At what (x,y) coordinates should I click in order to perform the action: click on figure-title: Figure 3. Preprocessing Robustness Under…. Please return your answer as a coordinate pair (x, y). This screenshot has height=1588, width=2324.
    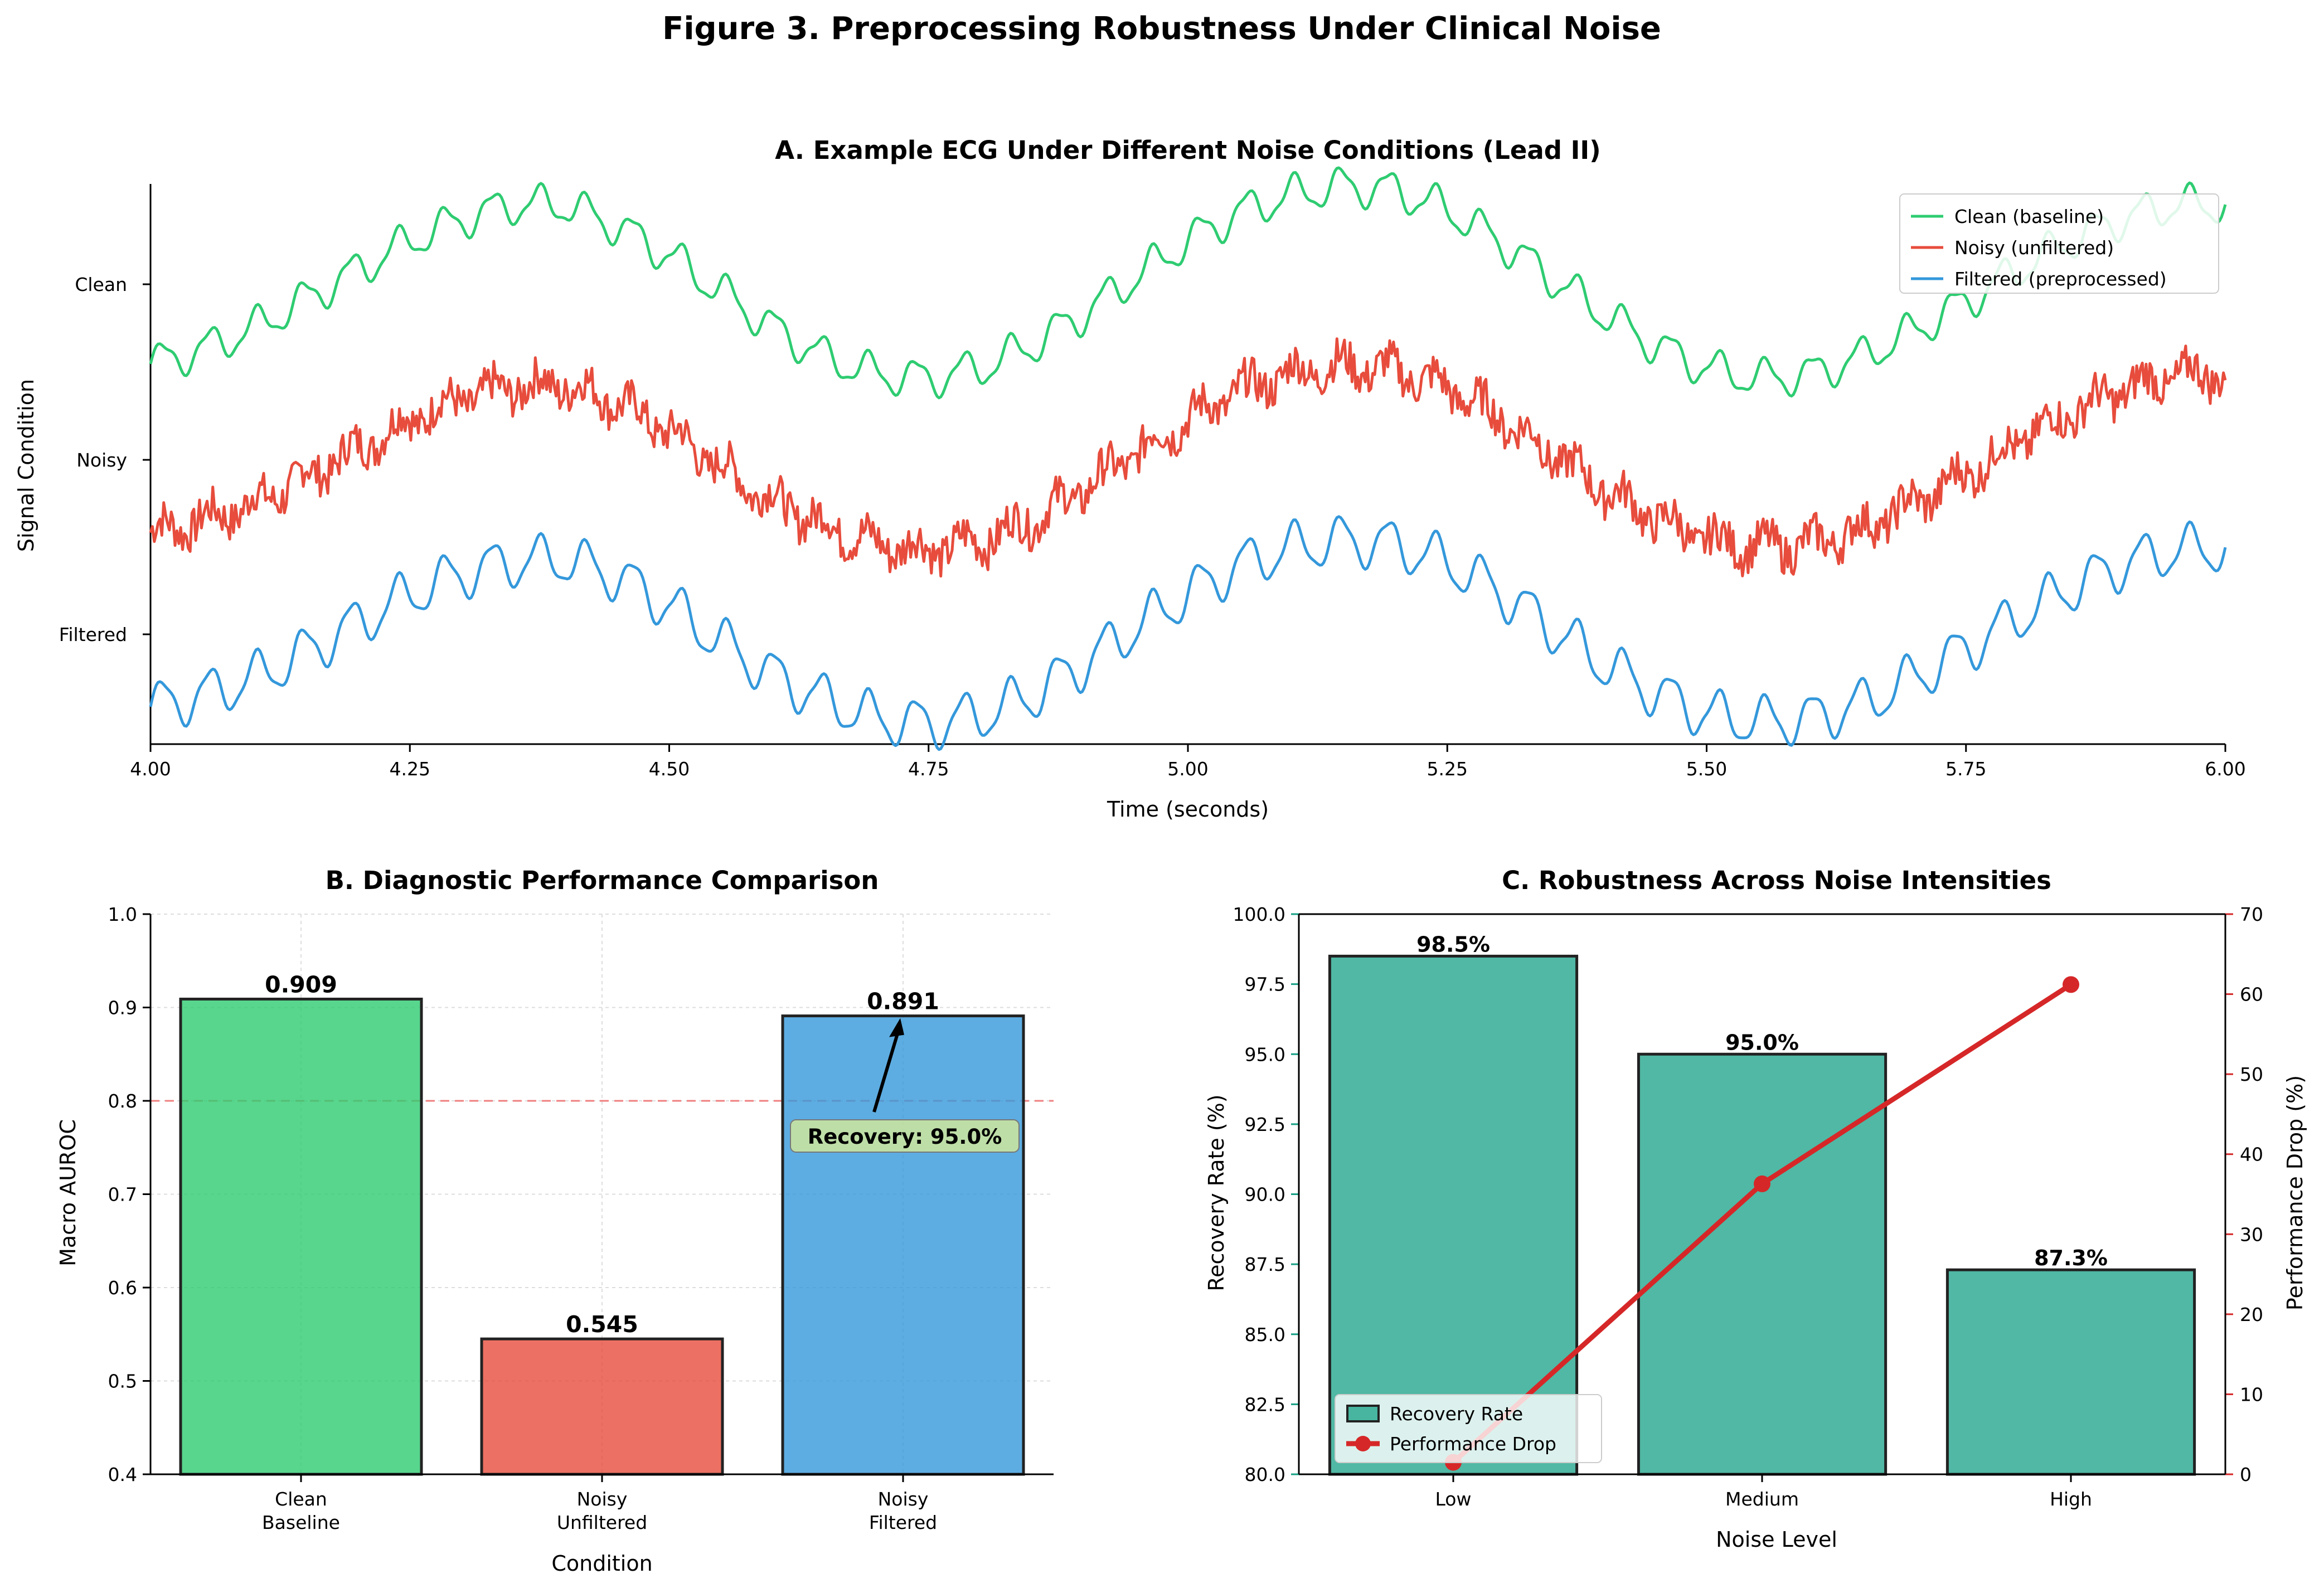
    Looking at the image, I should click on (1161, 29).